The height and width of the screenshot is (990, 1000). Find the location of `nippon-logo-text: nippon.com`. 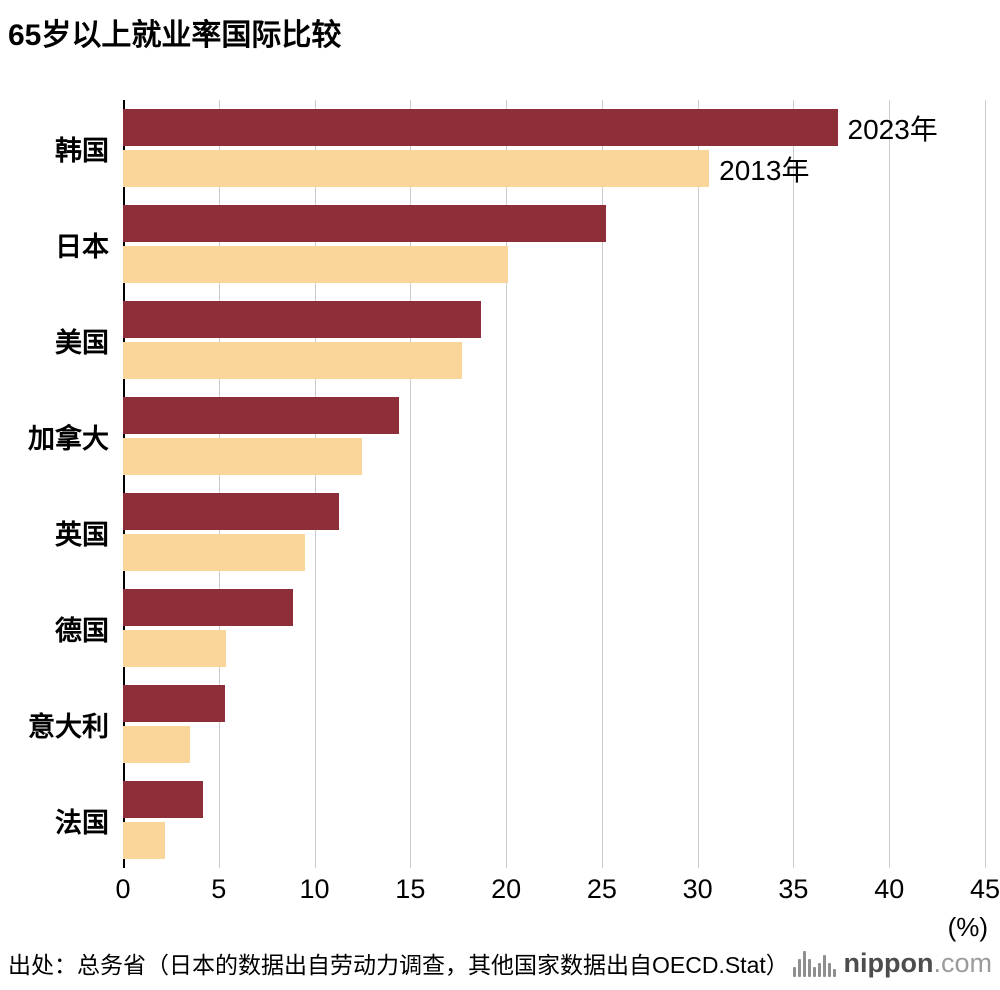

nippon-logo-text: nippon.com is located at coordinates (918, 963).